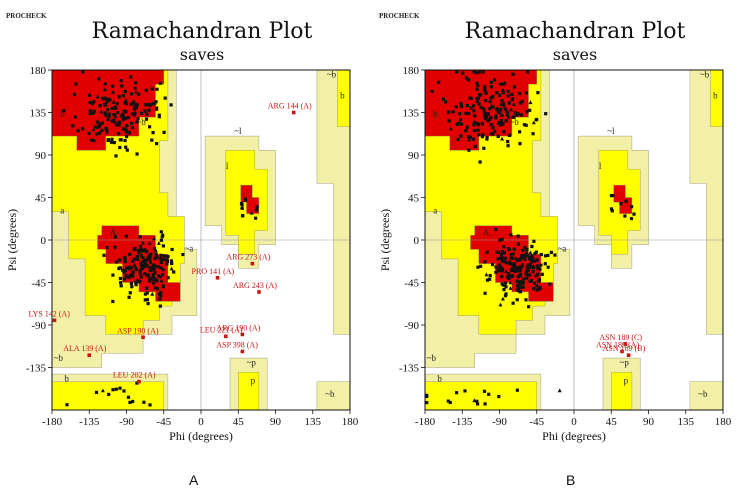 Image resolution: width=745 pixels, height=497 pixels. What do you see at coordinates (36, 369) in the screenshot?
I see `y-tick-label: -135` at bounding box center [36, 369].